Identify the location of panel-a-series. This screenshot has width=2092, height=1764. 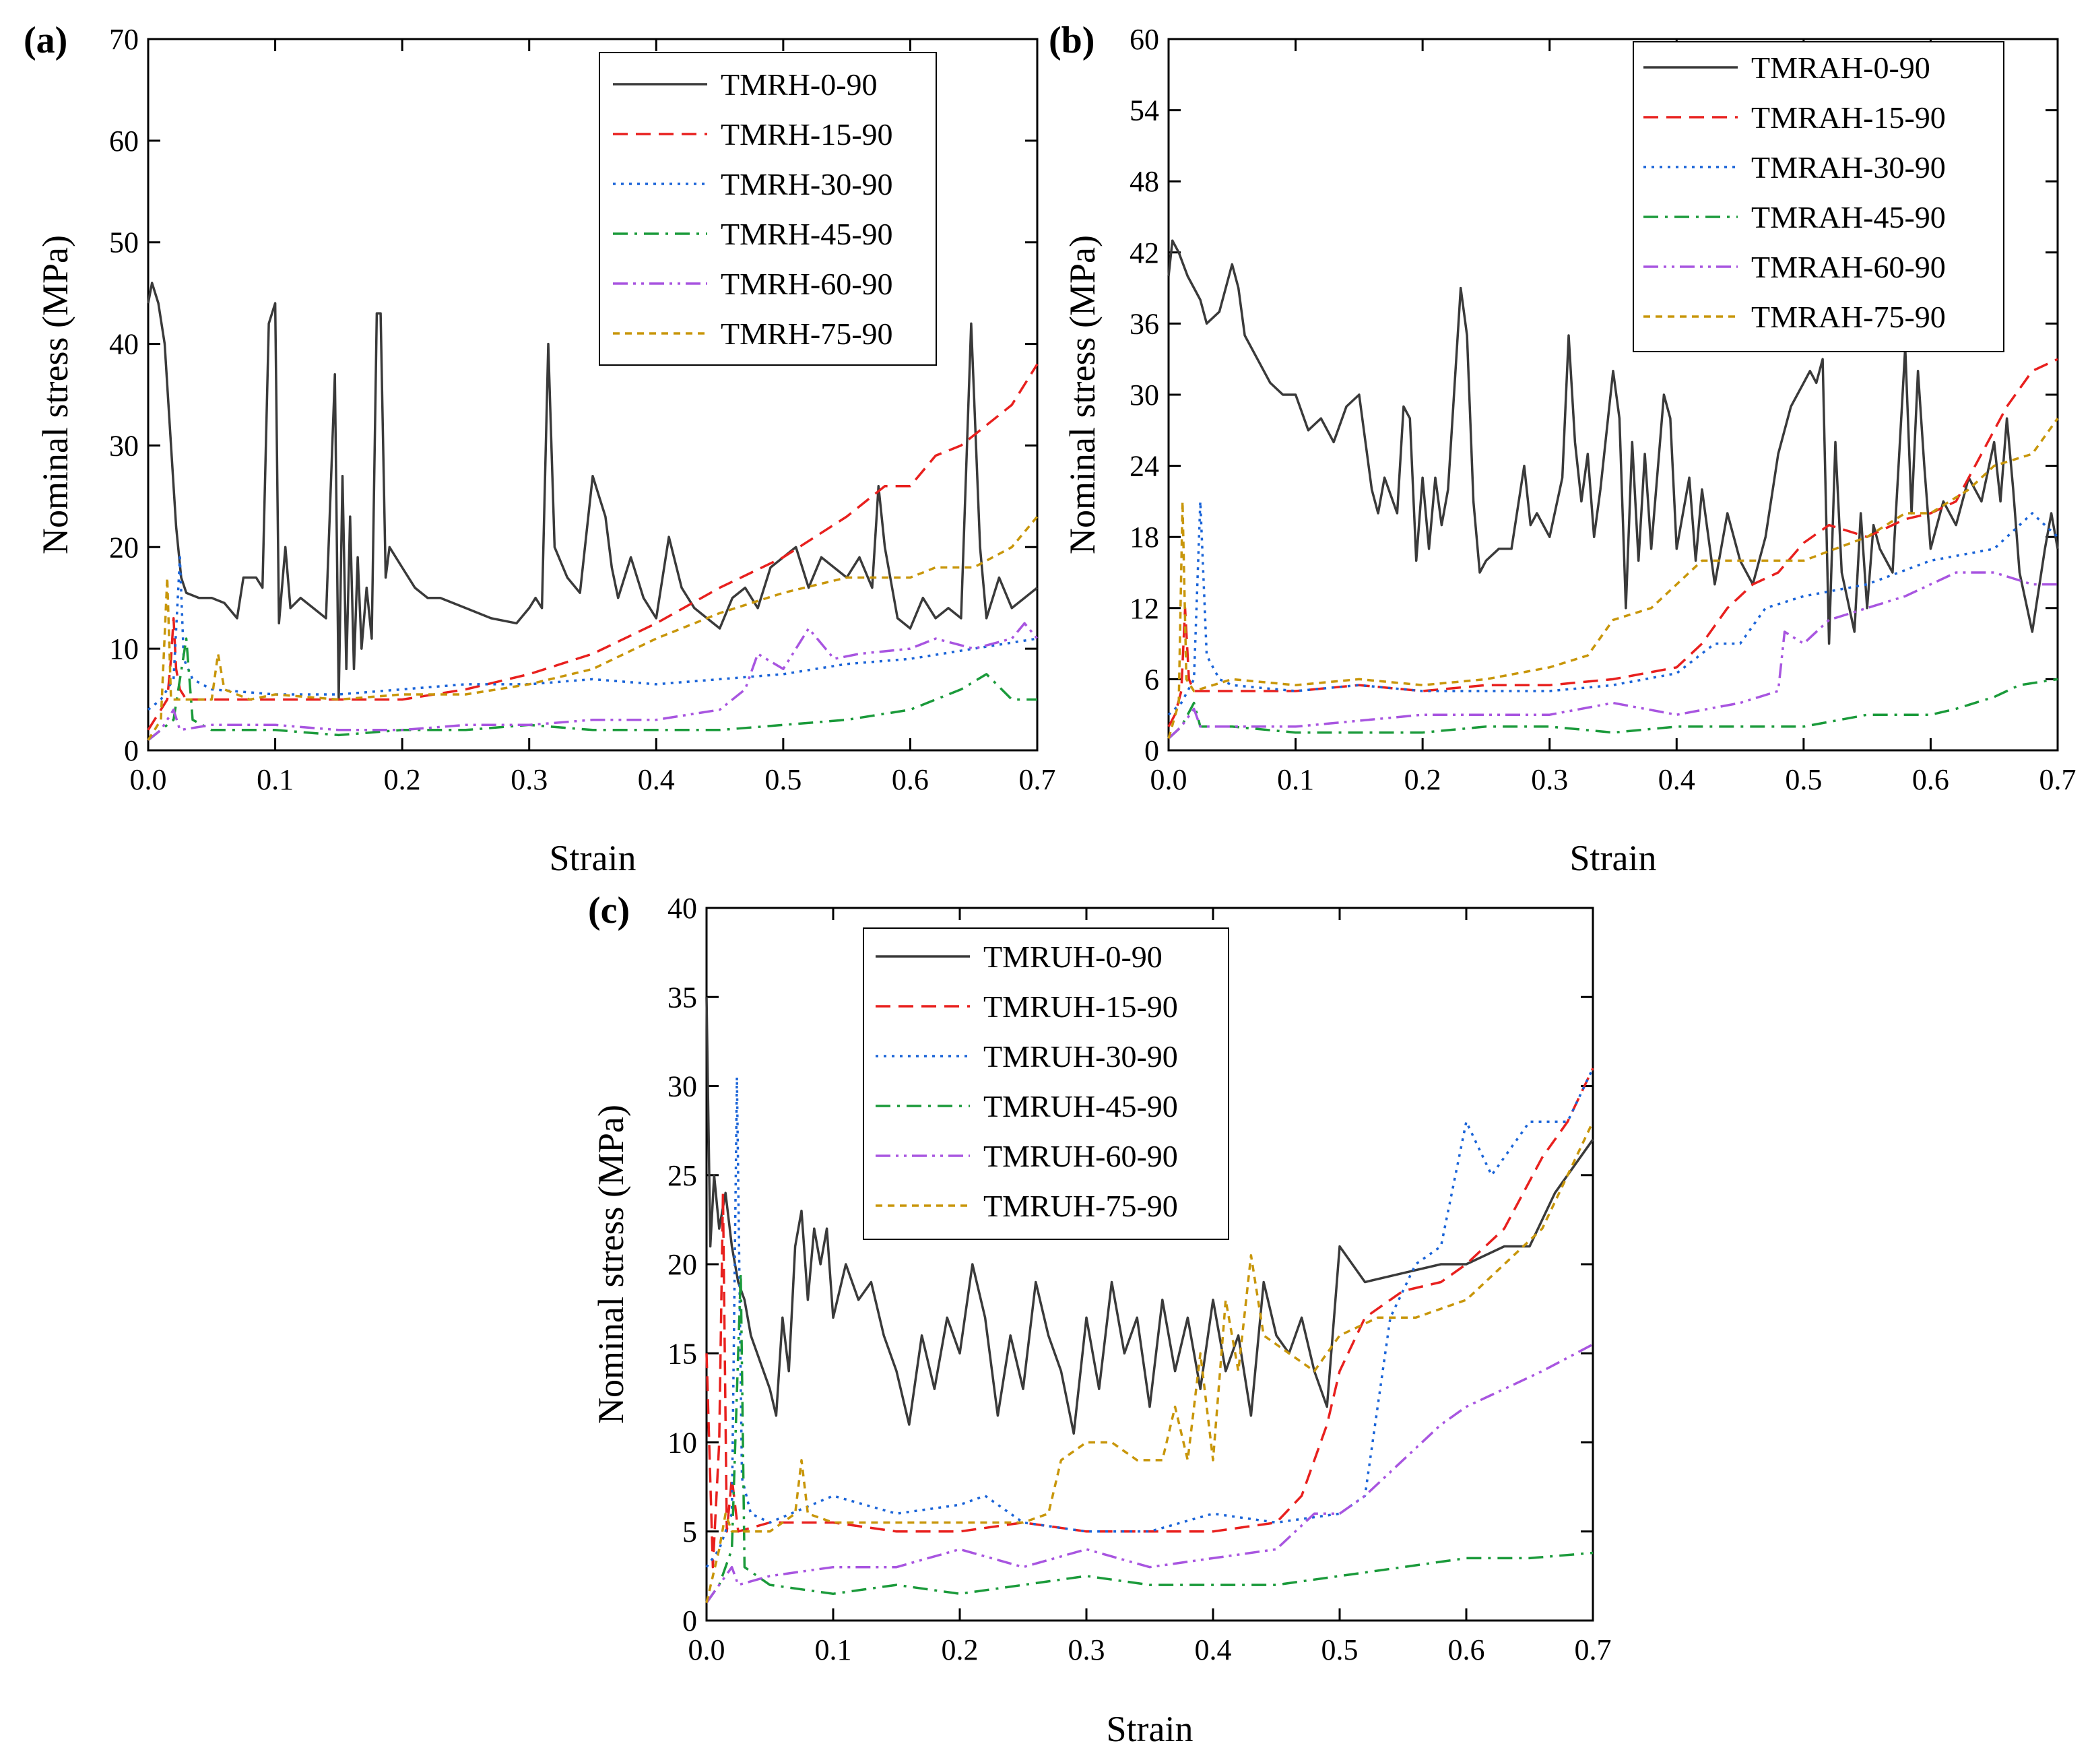
(593, 512).